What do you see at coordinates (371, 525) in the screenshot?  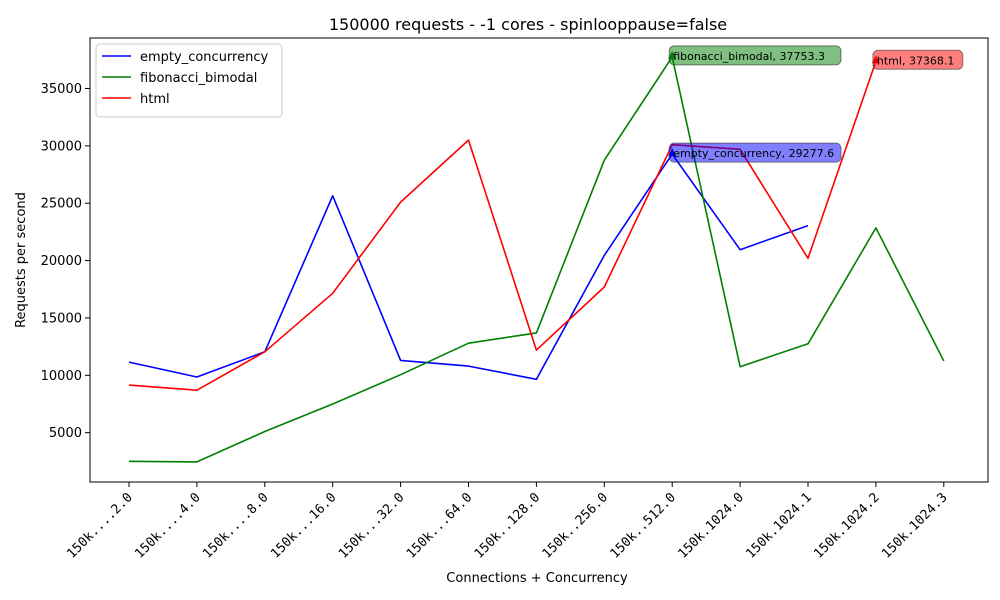 I see `x-tick-label: 150k...32.0` at bounding box center [371, 525].